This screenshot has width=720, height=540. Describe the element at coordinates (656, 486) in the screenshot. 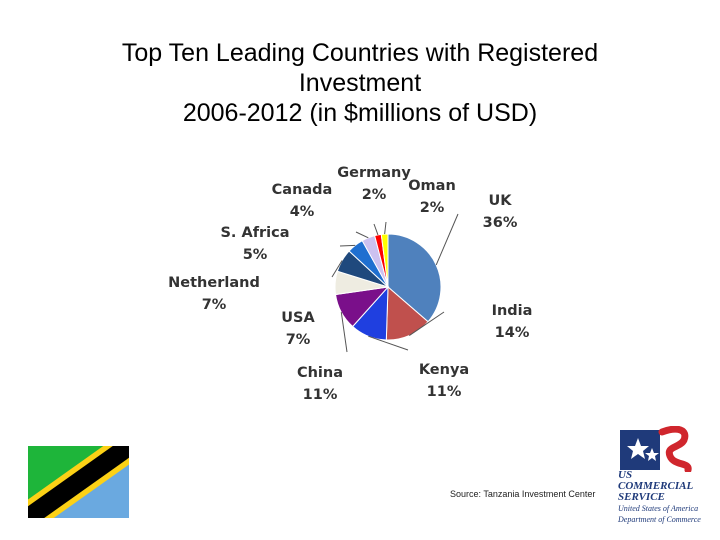

I see `logo-line-2: COMMERCIAL` at that location.